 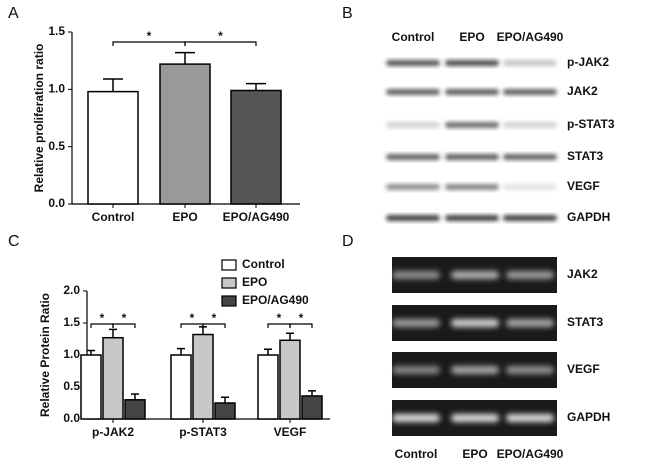 What do you see at coordinates (39, 118) in the screenshot?
I see `y-axis-label: Relative proliferation ratio` at bounding box center [39, 118].